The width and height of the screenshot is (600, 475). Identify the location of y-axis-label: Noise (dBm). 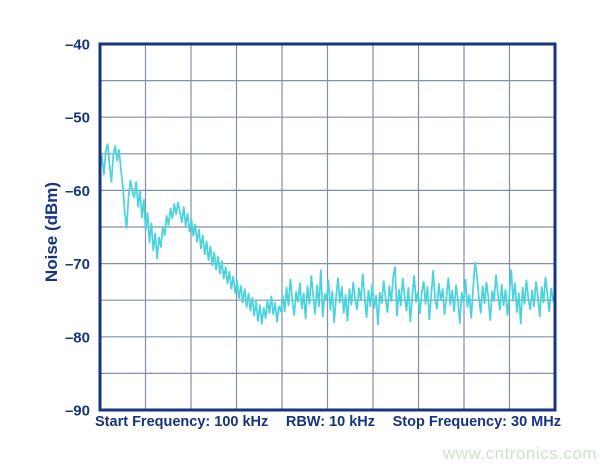
(51, 232).